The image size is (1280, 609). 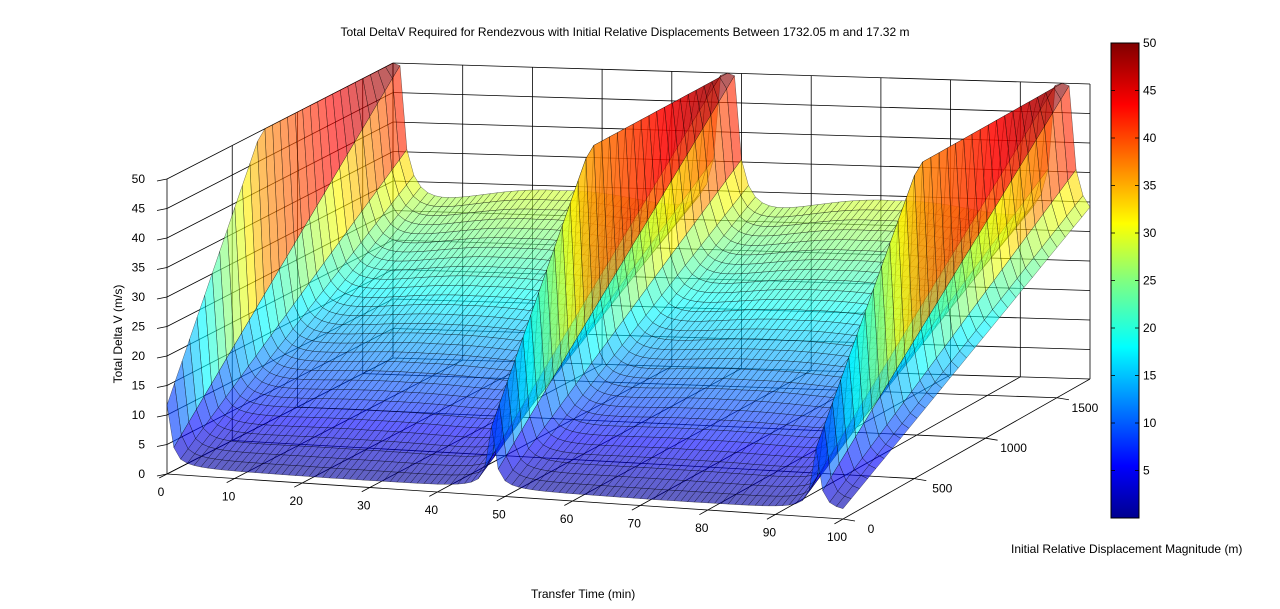 What do you see at coordinates (432, 510) in the screenshot?
I see `x-tick-label: 40` at bounding box center [432, 510].